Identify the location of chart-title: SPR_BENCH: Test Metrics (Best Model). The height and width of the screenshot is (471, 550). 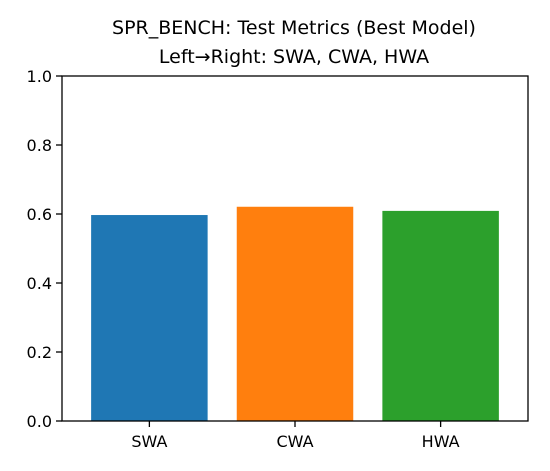
(294, 28).